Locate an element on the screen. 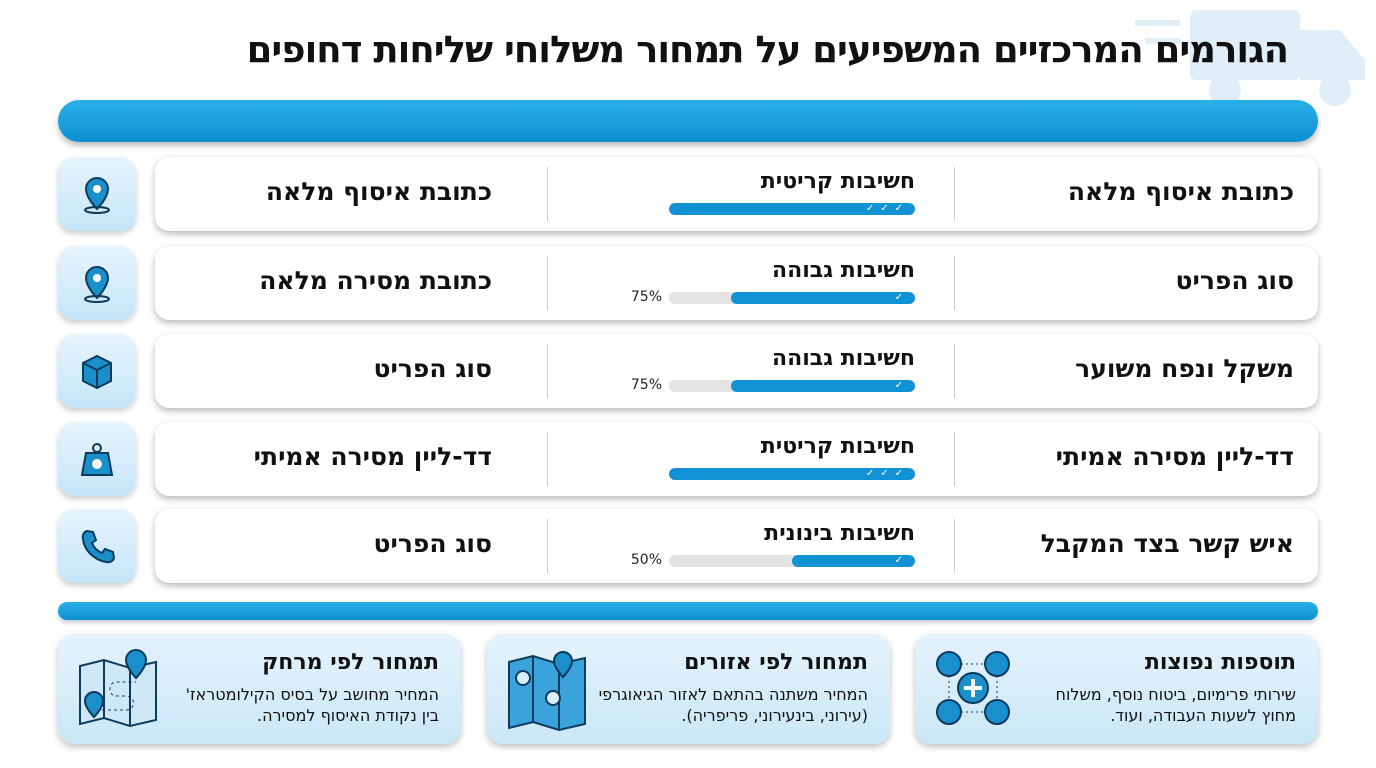 This screenshot has height=768, width=1376. package-box-icon is located at coordinates (97, 372).